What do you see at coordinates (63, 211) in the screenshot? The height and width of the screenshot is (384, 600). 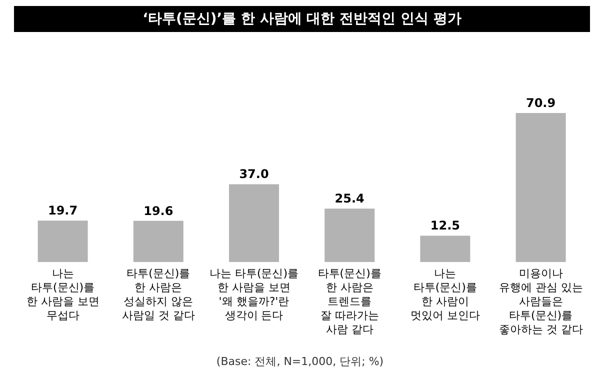 I see `data-label: 19.7` at bounding box center [63, 211].